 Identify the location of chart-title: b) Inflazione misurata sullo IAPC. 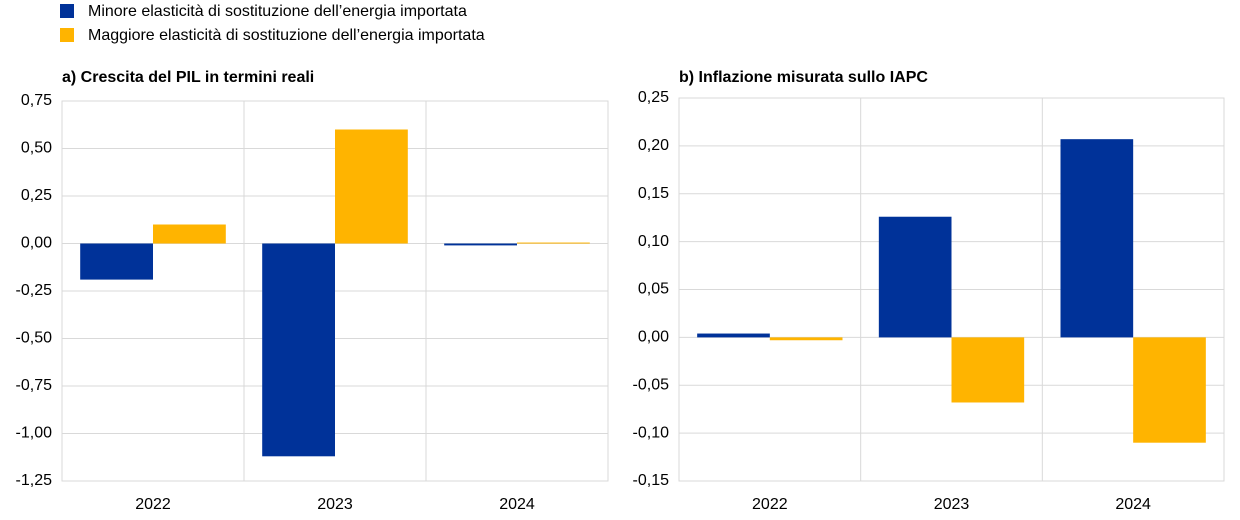
(803, 77).